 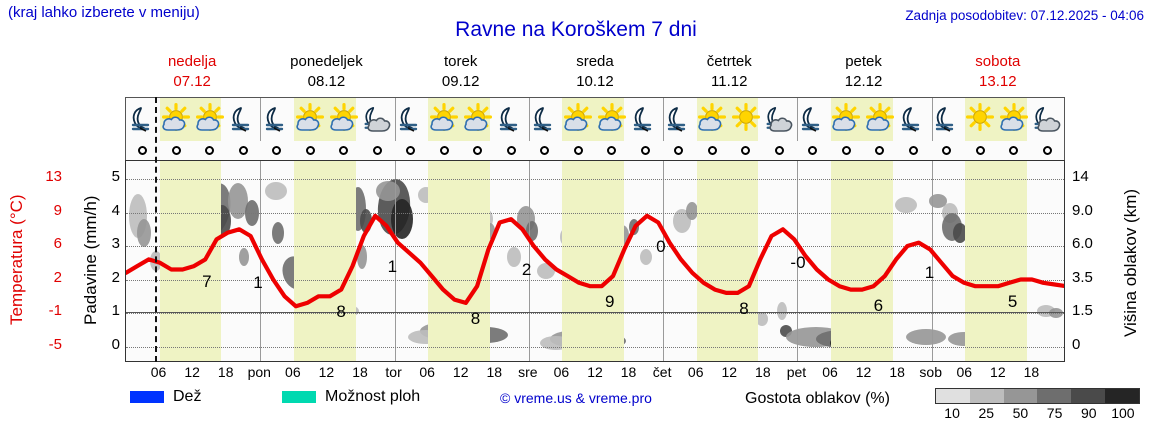 What do you see at coordinates (595, 312) in the screenshot?
I see `baseline` at bounding box center [595, 312].